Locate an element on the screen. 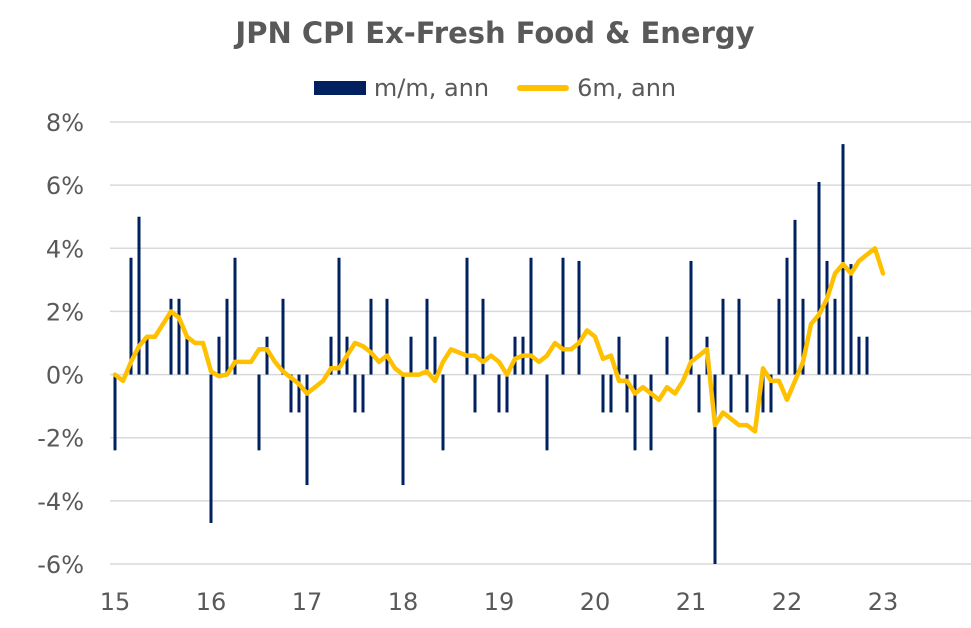 Image resolution: width=971 pixels, height=628 pixels. x-tick-label: 19 is located at coordinates (499, 602).